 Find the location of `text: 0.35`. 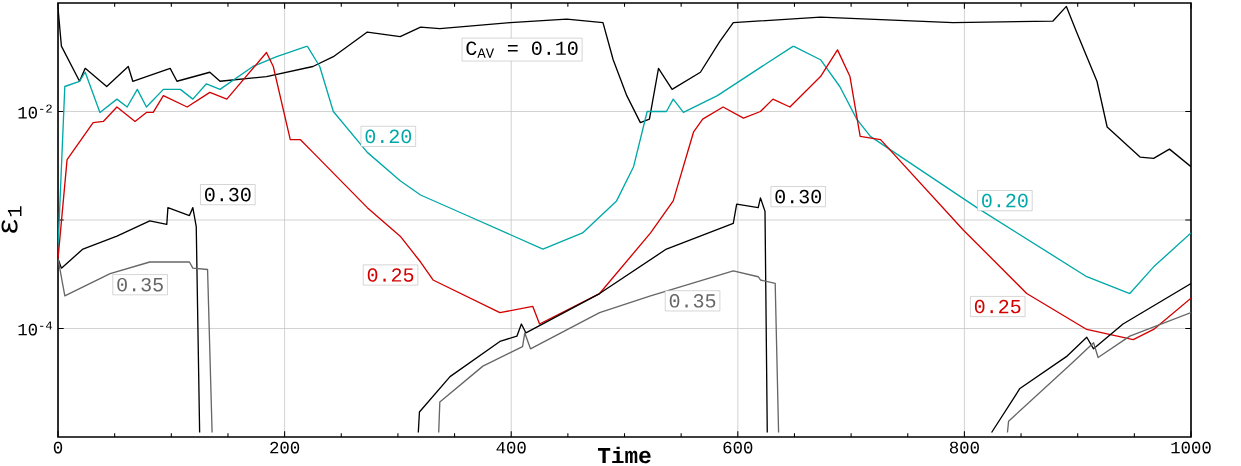

text: 0.35 is located at coordinates (140, 284).